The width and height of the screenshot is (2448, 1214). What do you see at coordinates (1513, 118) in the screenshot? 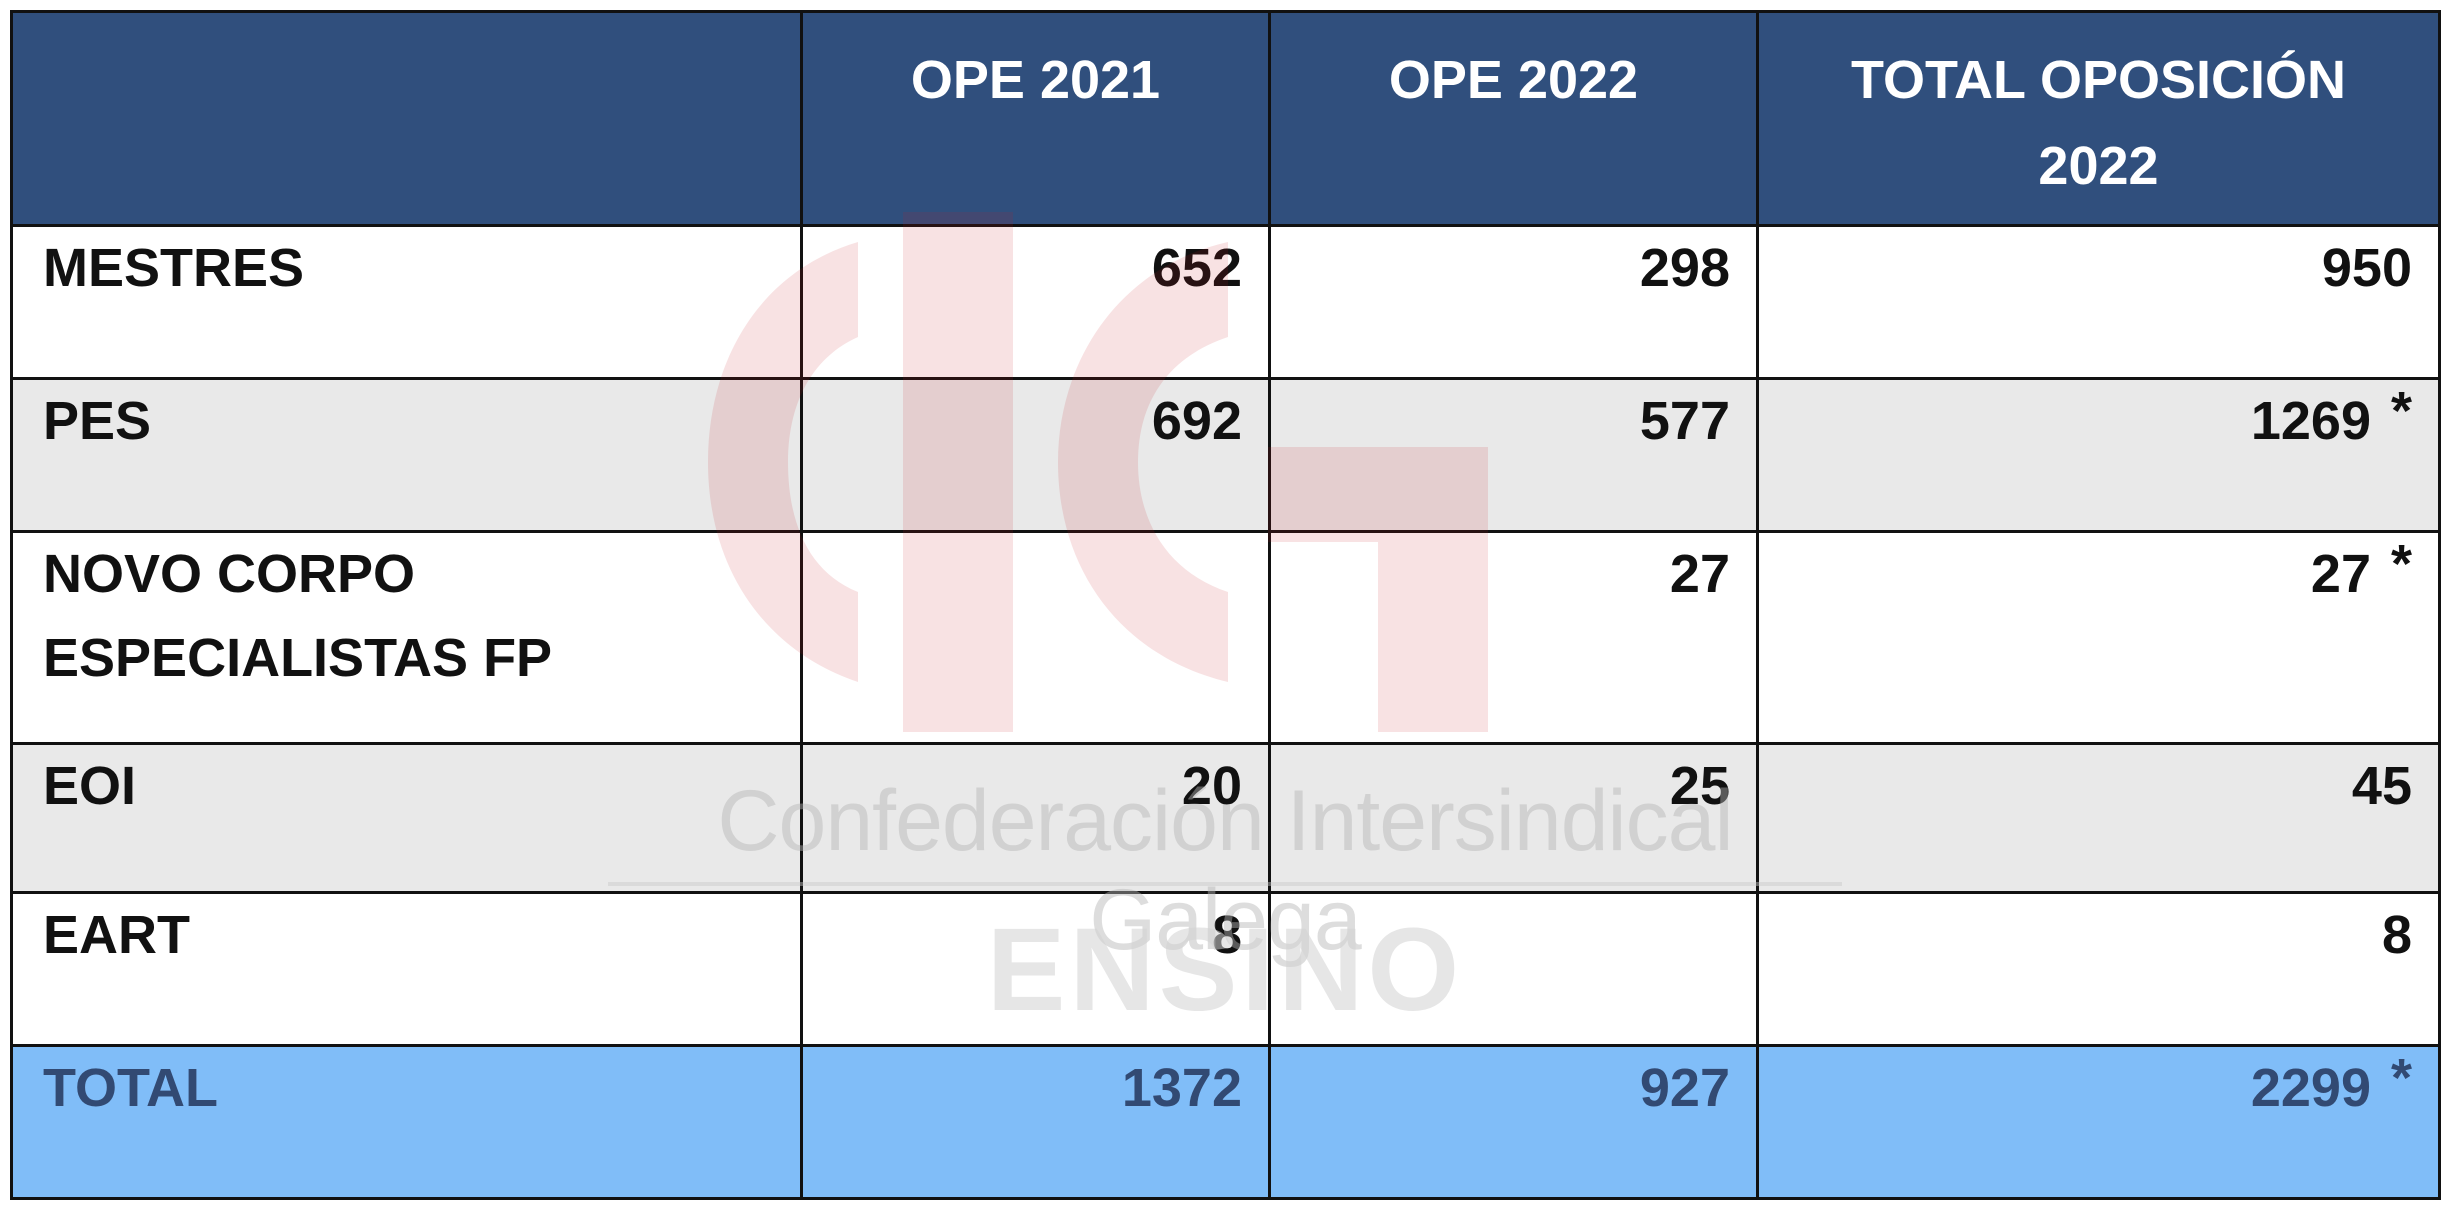
I see `header-ope-2022: OPE 2022` at bounding box center [1513, 118].